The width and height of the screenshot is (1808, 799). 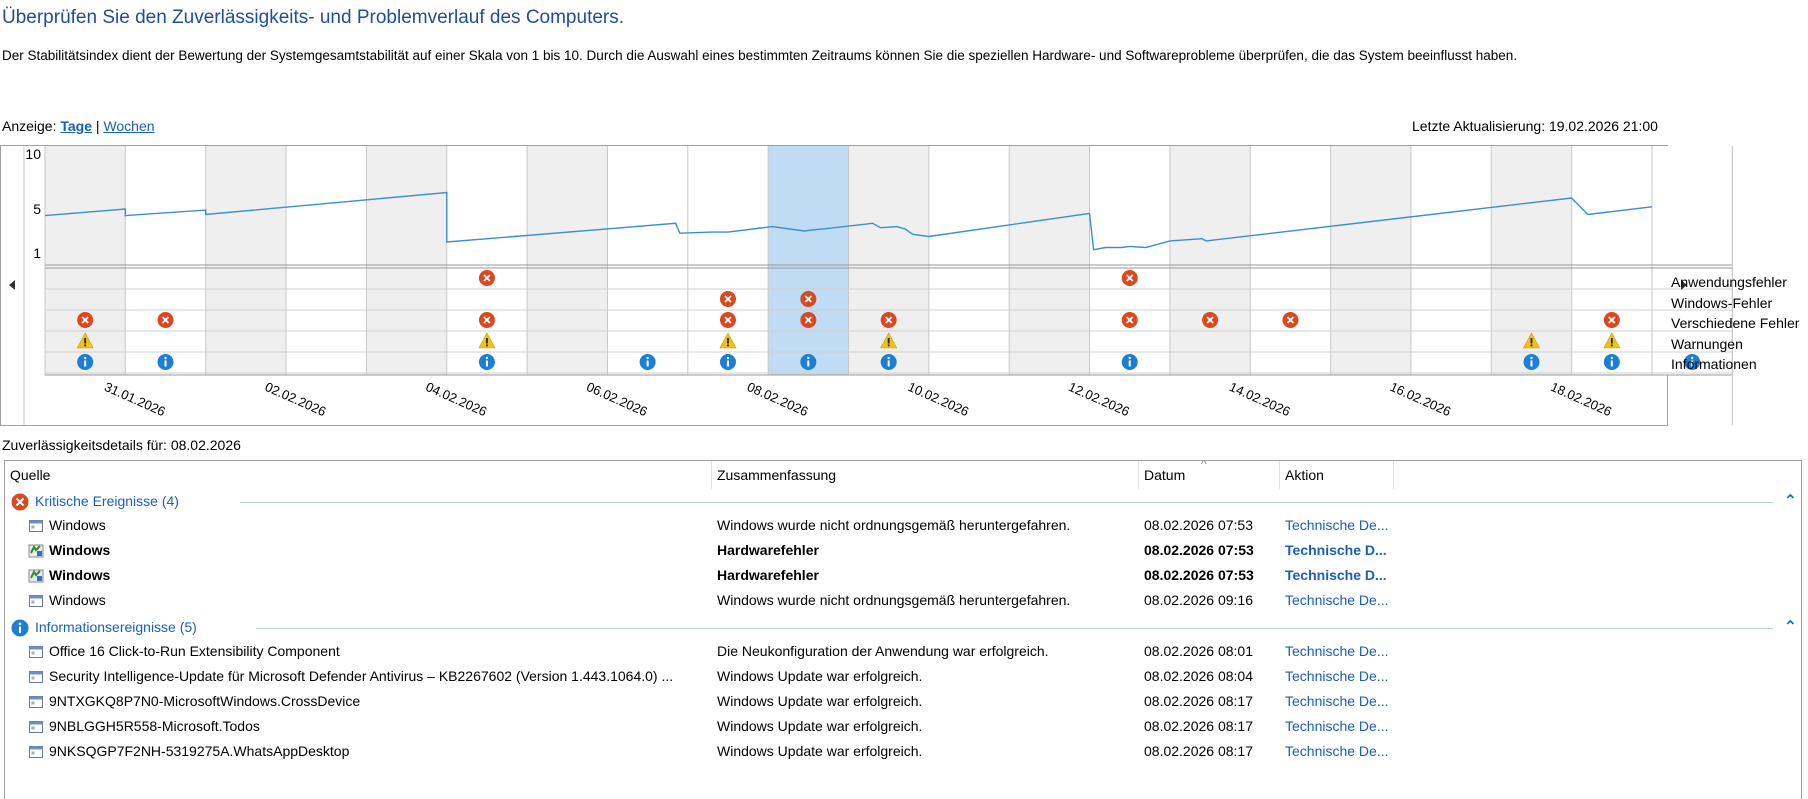 I want to click on column-header-summary: Zusammenfassung, so click(x=925, y=475).